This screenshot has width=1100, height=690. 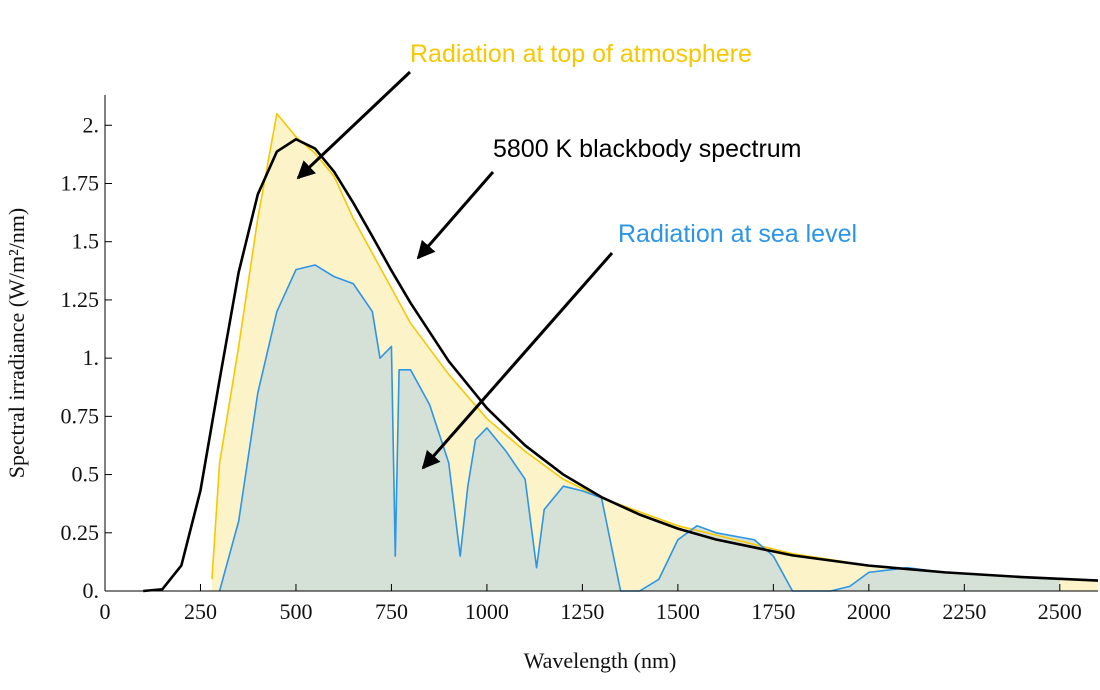 What do you see at coordinates (647, 149) in the screenshot?
I see `annotation: 5800 K blackbody spectrum` at bounding box center [647, 149].